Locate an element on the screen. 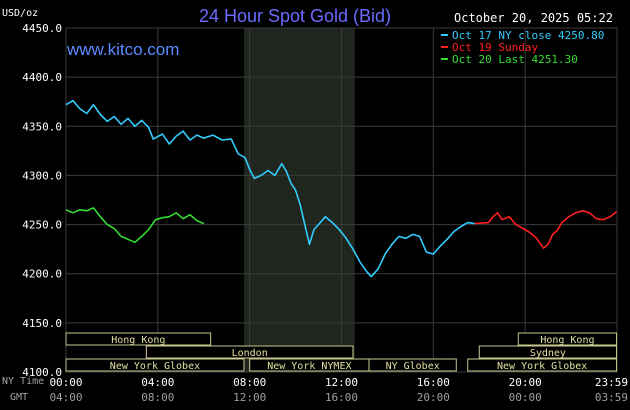  y-tick-label: 4350.0 is located at coordinates (42, 126).